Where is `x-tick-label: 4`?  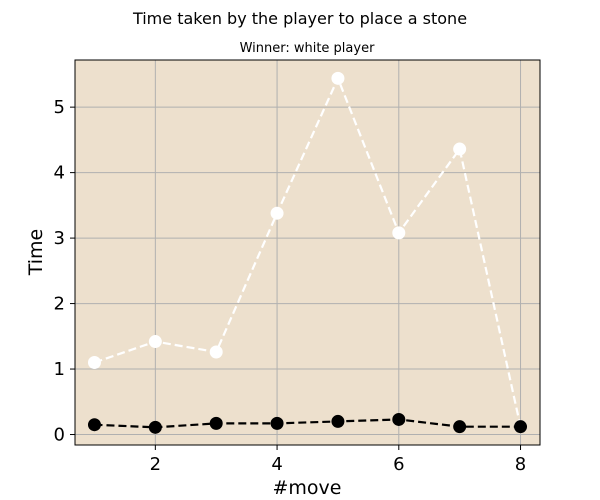 x-tick-label: 4 is located at coordinates (276, 464).